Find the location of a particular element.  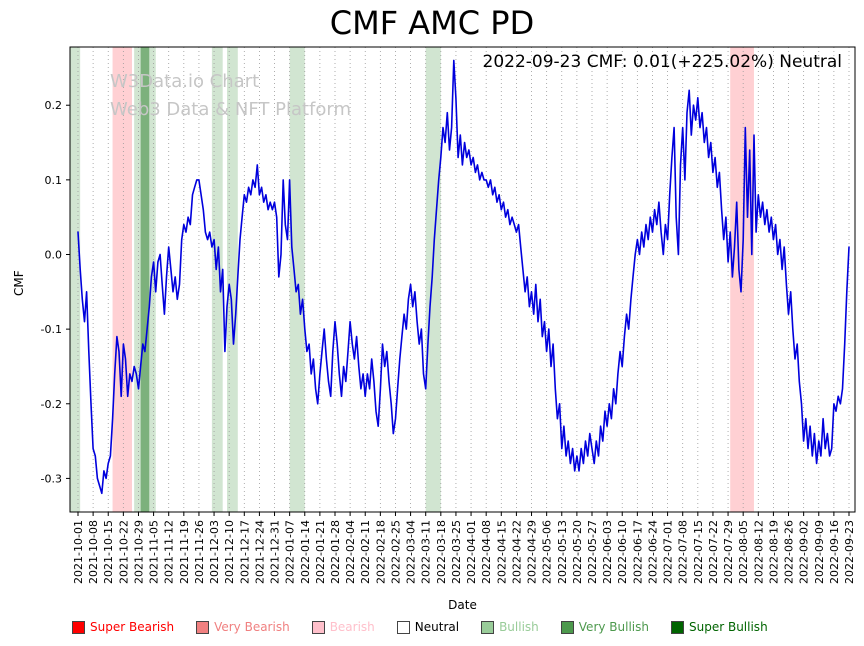

x-tick-label: 2022-03-11 is located at coordinates (426, 552).